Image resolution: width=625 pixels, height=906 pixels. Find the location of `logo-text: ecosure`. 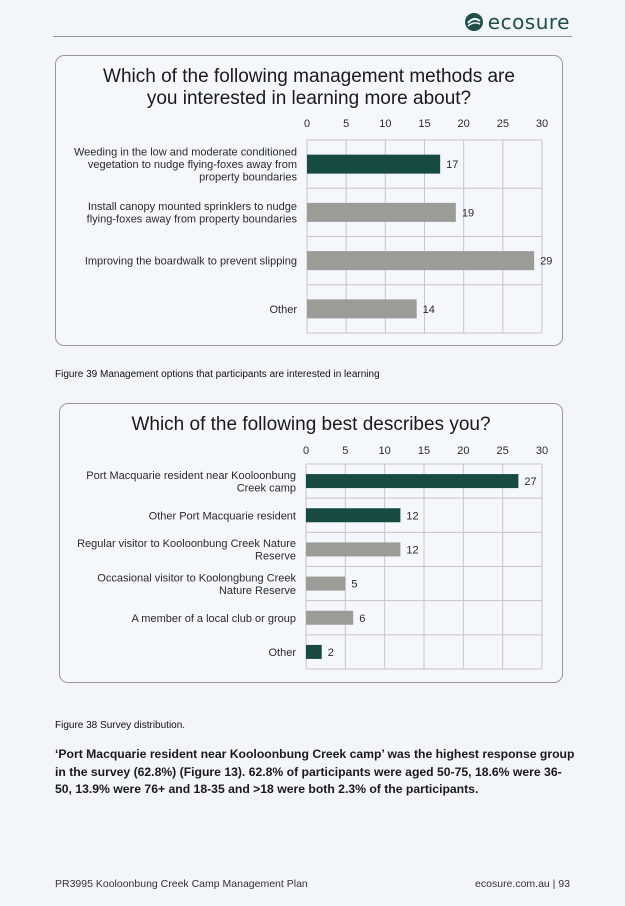

logo-text: ecosure is located at coordinates (528, 22).